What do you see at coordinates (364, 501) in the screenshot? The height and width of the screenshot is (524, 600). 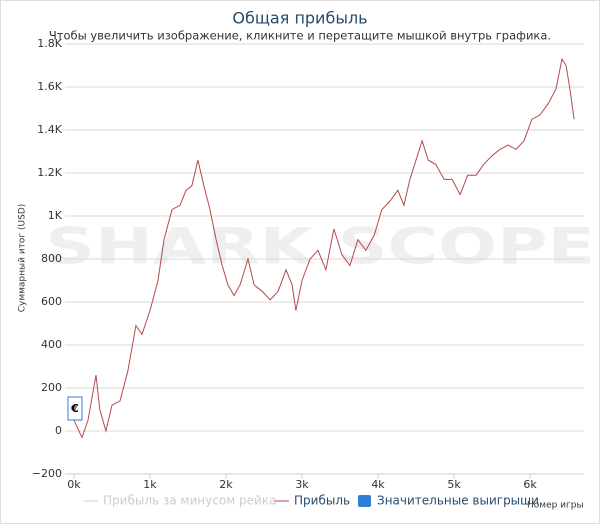 I see `legend-symbol` at bounding box center [364, 501].